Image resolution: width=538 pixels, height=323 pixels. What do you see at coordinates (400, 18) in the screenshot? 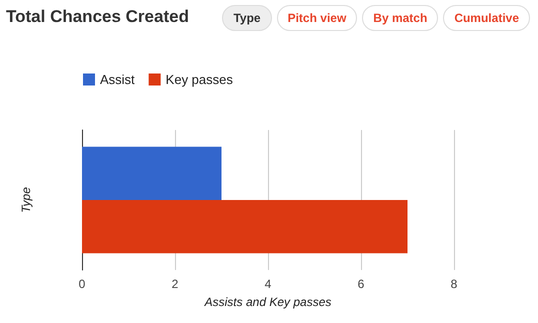
I see `tab-button: By match` at bounding box center [400, 18].